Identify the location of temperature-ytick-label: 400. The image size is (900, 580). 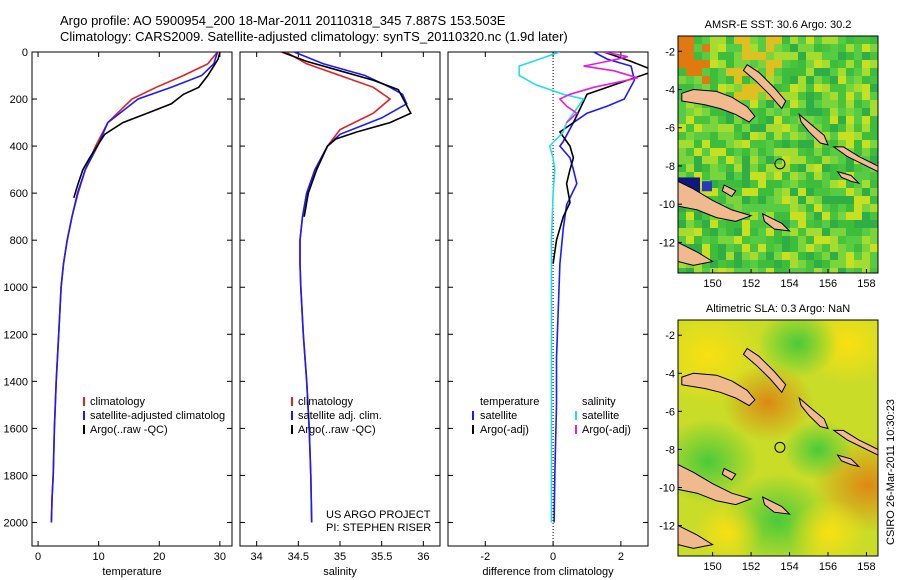
(19, 147).